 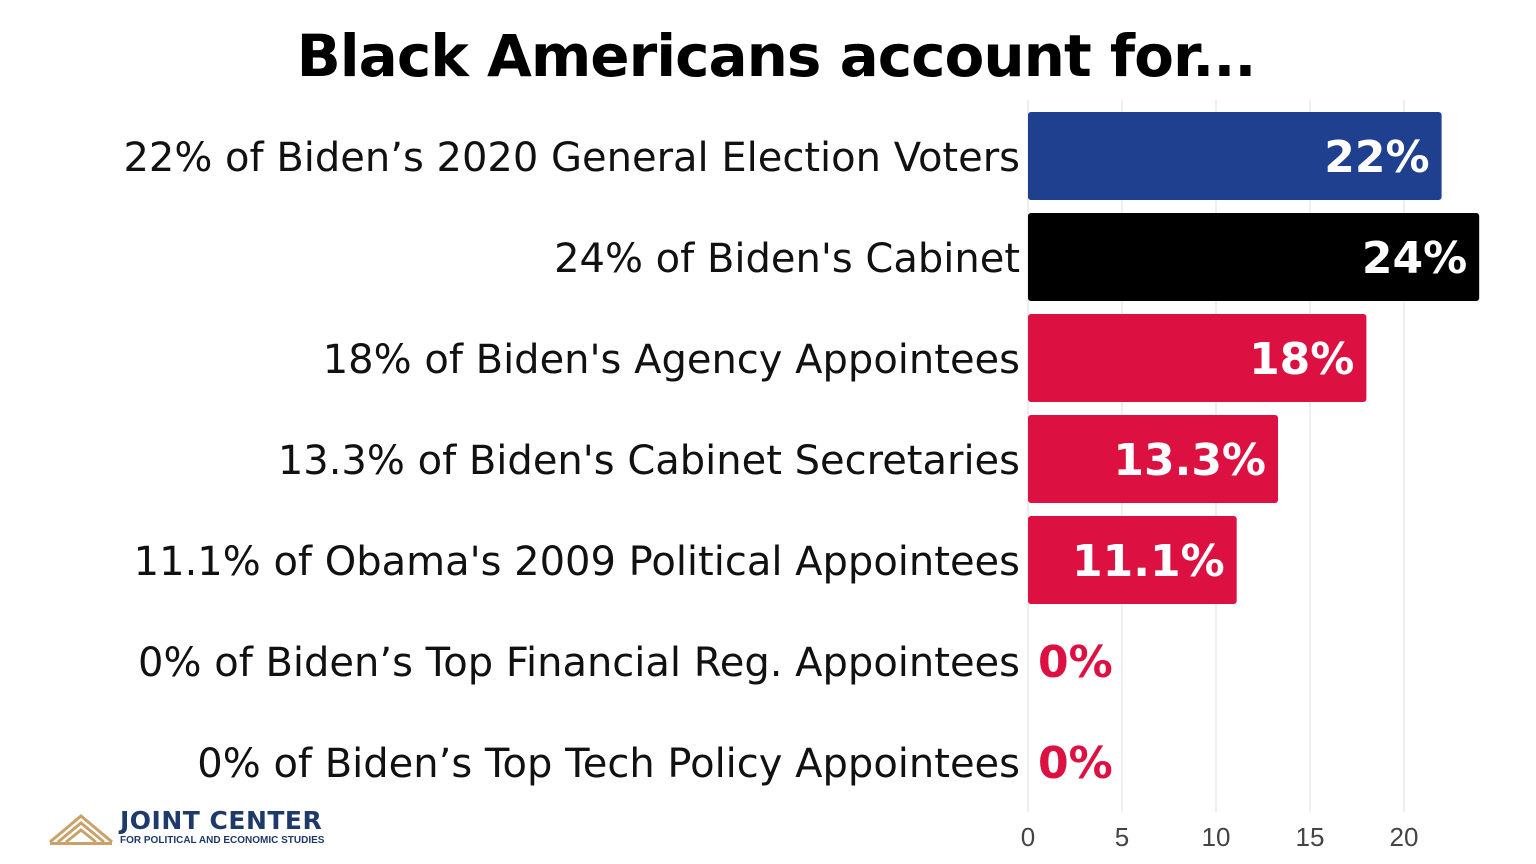 I want to click on category-label: 24% of Biden's Cabinet, so click(x=787, y=259).